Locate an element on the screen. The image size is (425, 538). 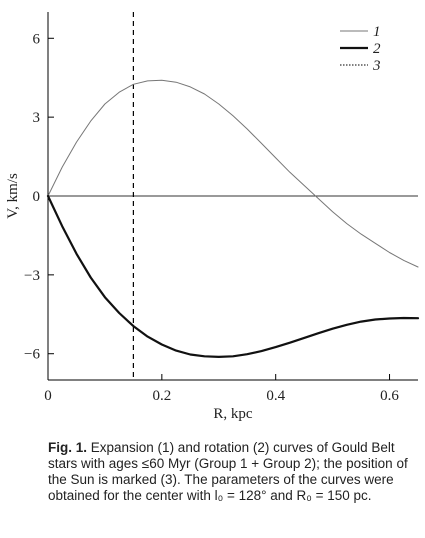
y-tick-label-2: 0 is located at coordinates (37, 197).